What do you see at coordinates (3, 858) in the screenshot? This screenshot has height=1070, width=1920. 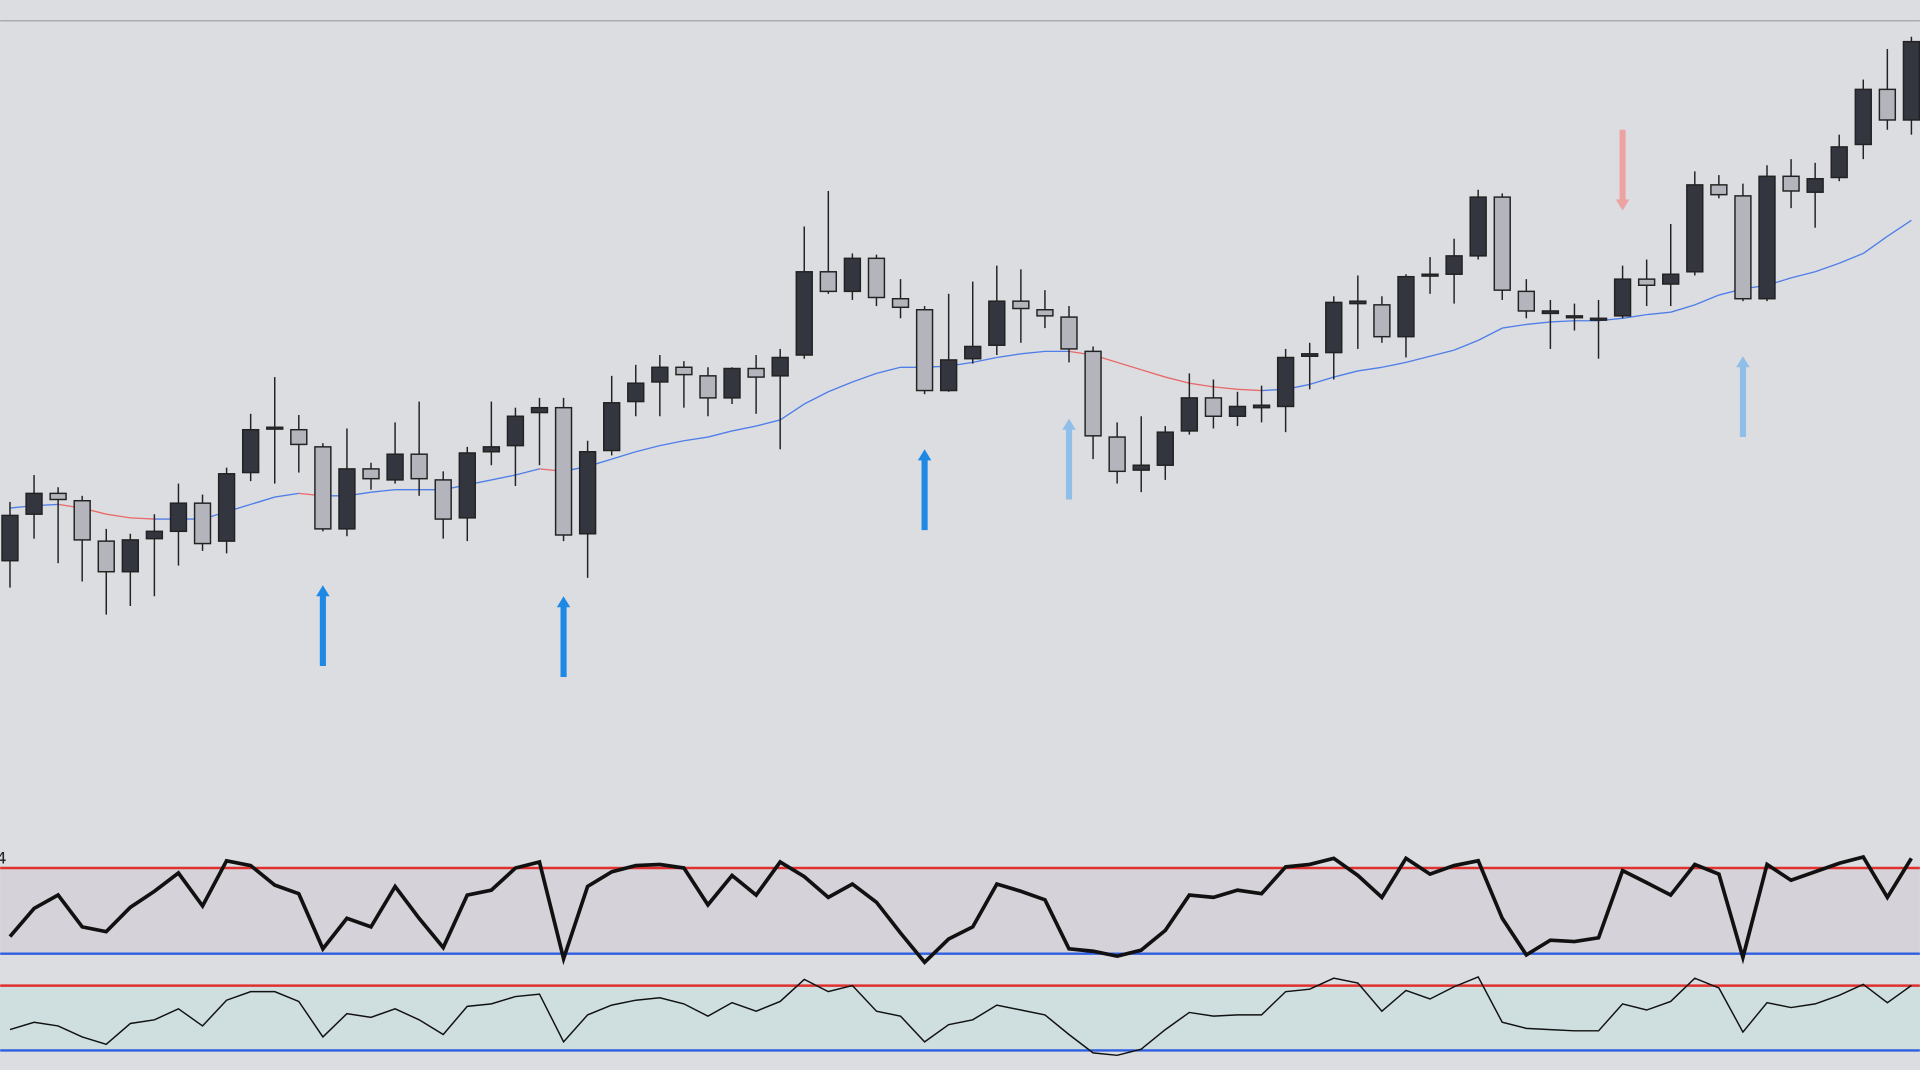 I see `indicator-label: 4` at bounding box center [3, 858].